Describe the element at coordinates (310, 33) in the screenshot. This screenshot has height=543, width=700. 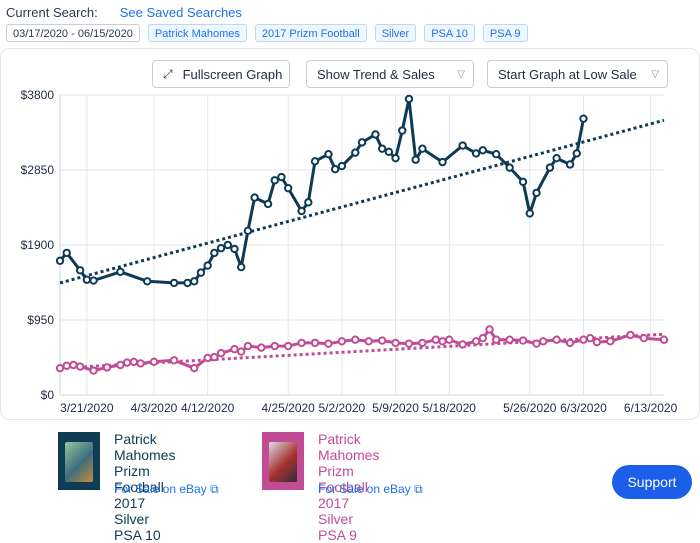
I see `chip-set: 2017 Prizm Football` at that location.